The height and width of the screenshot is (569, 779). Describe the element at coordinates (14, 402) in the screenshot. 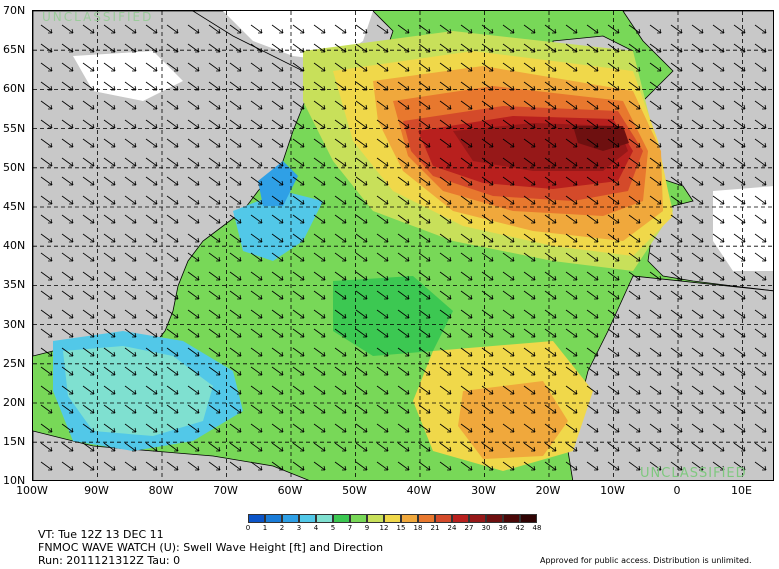

I see `lat-label: 20N` at that location.